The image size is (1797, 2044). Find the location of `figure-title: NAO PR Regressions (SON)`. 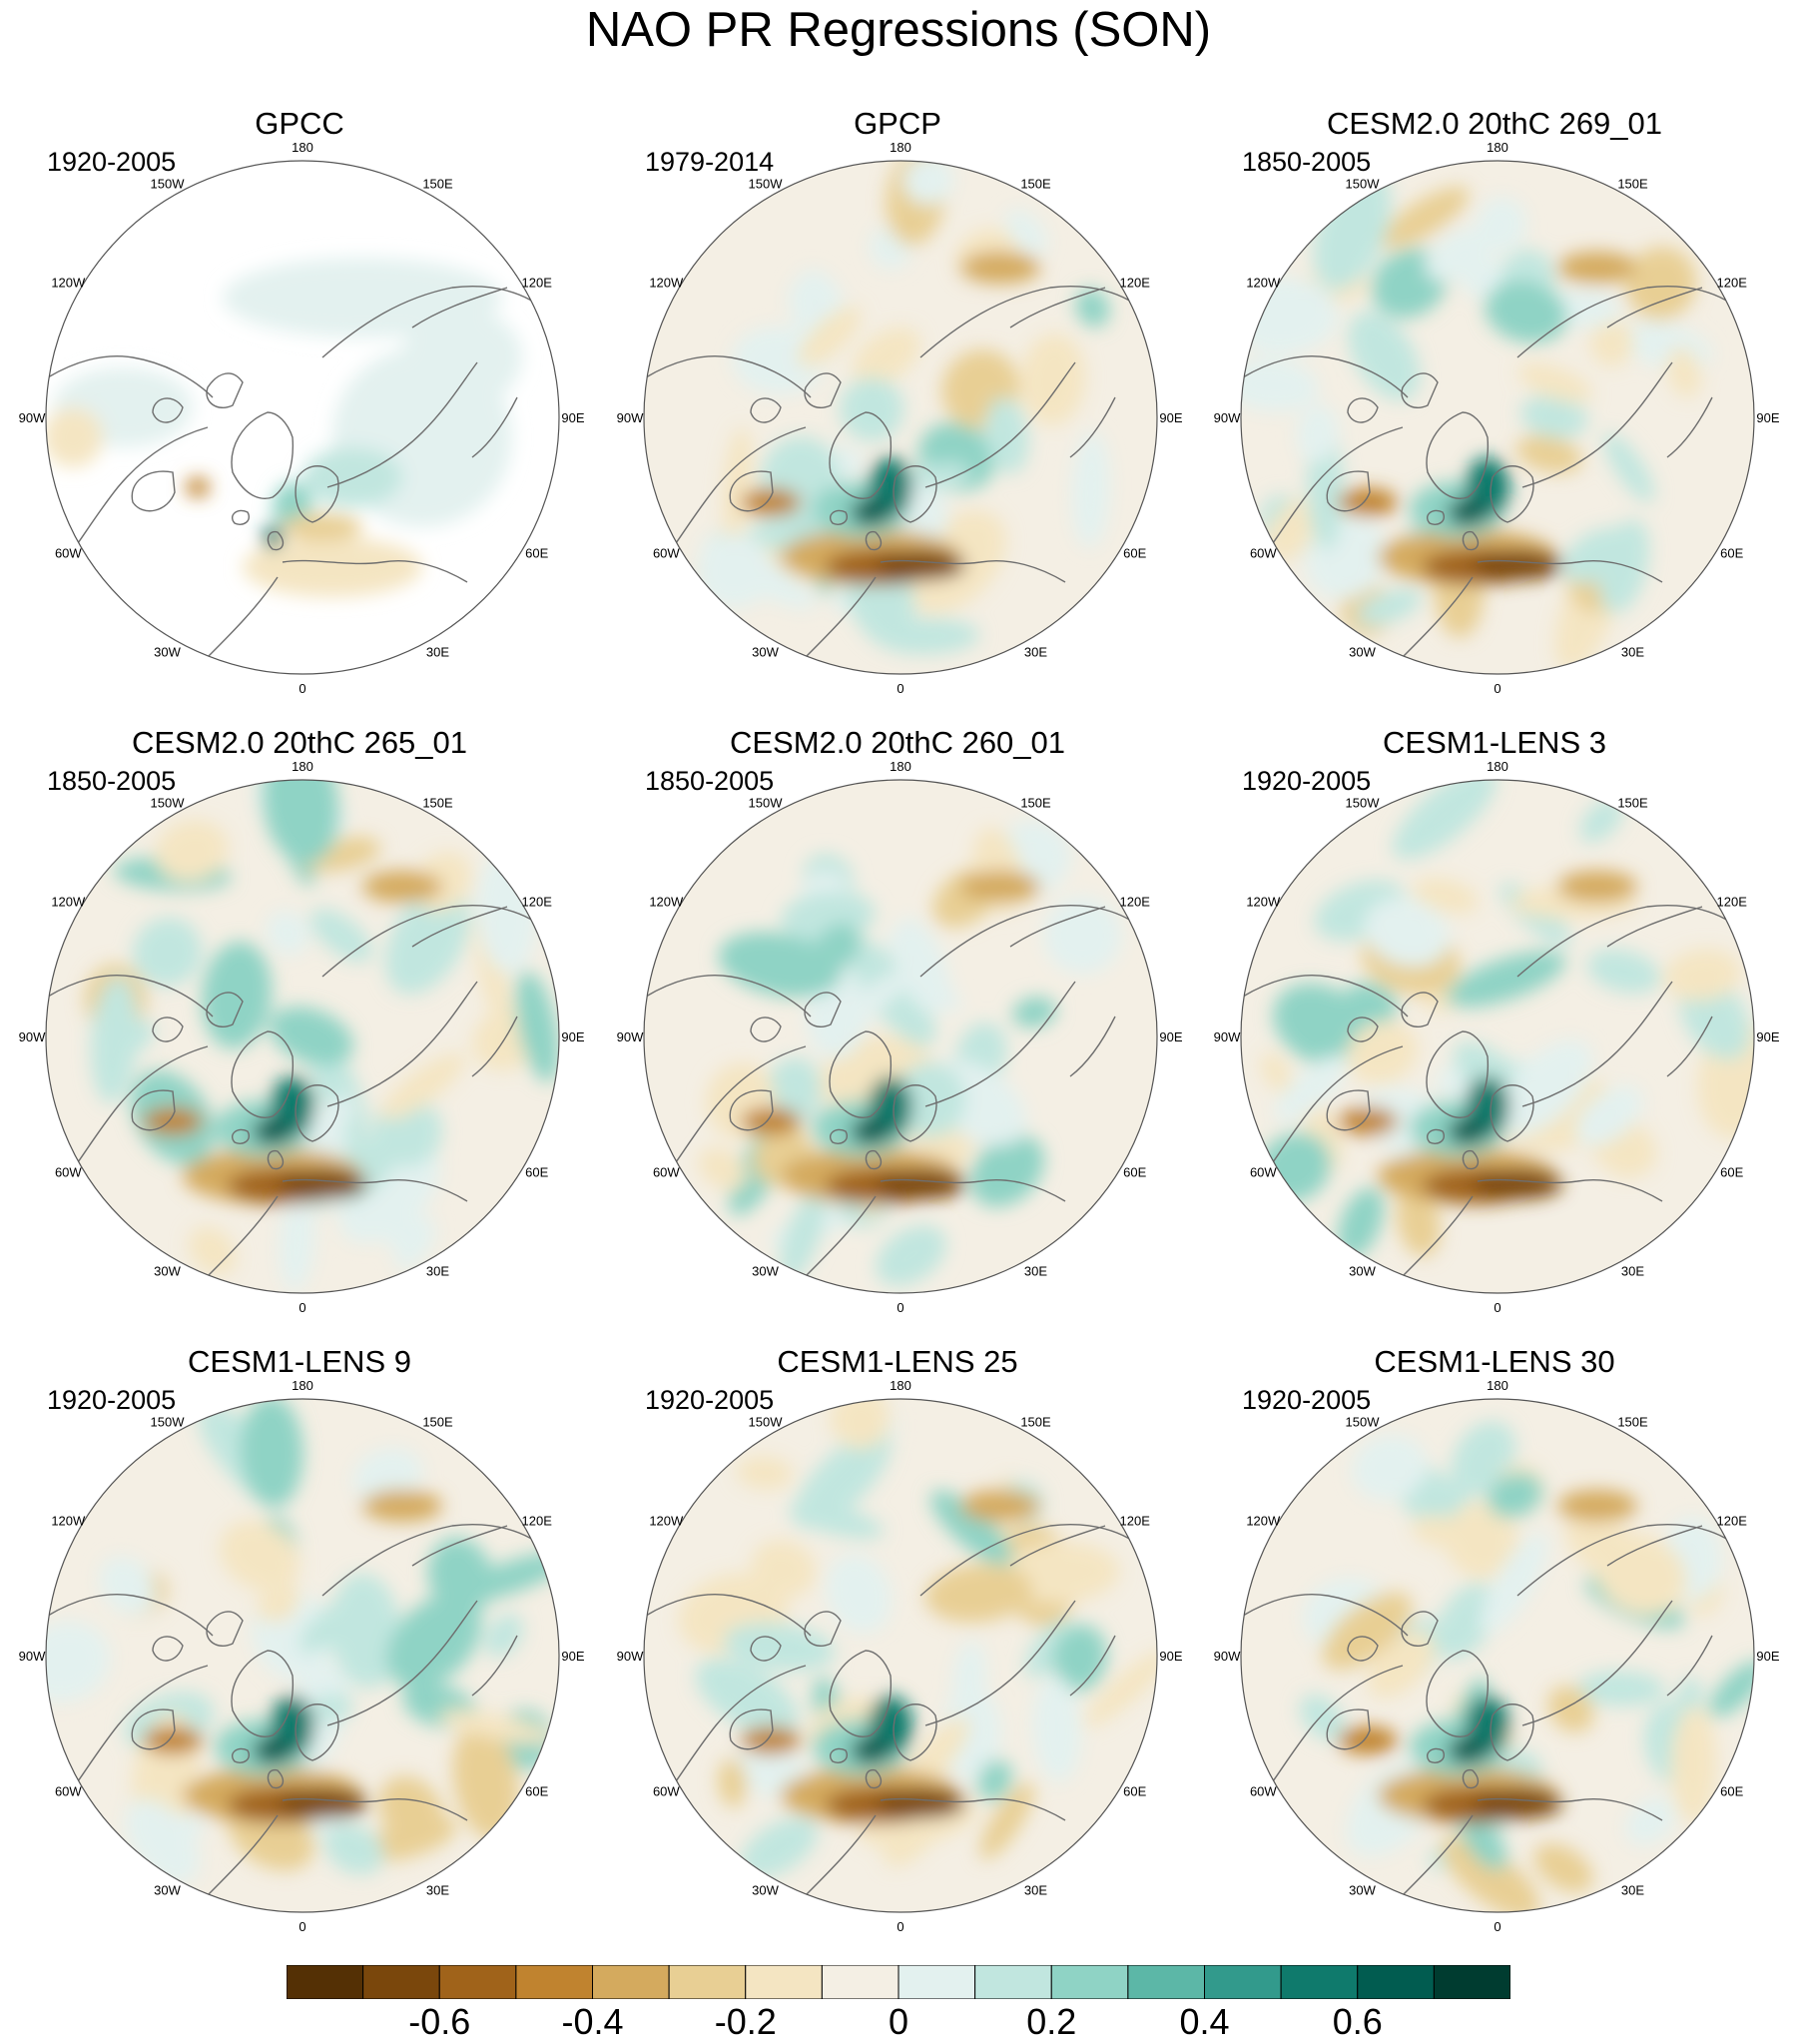

figure-title: NAO PR Regressions (SON) is located at coordinates (898, 30).